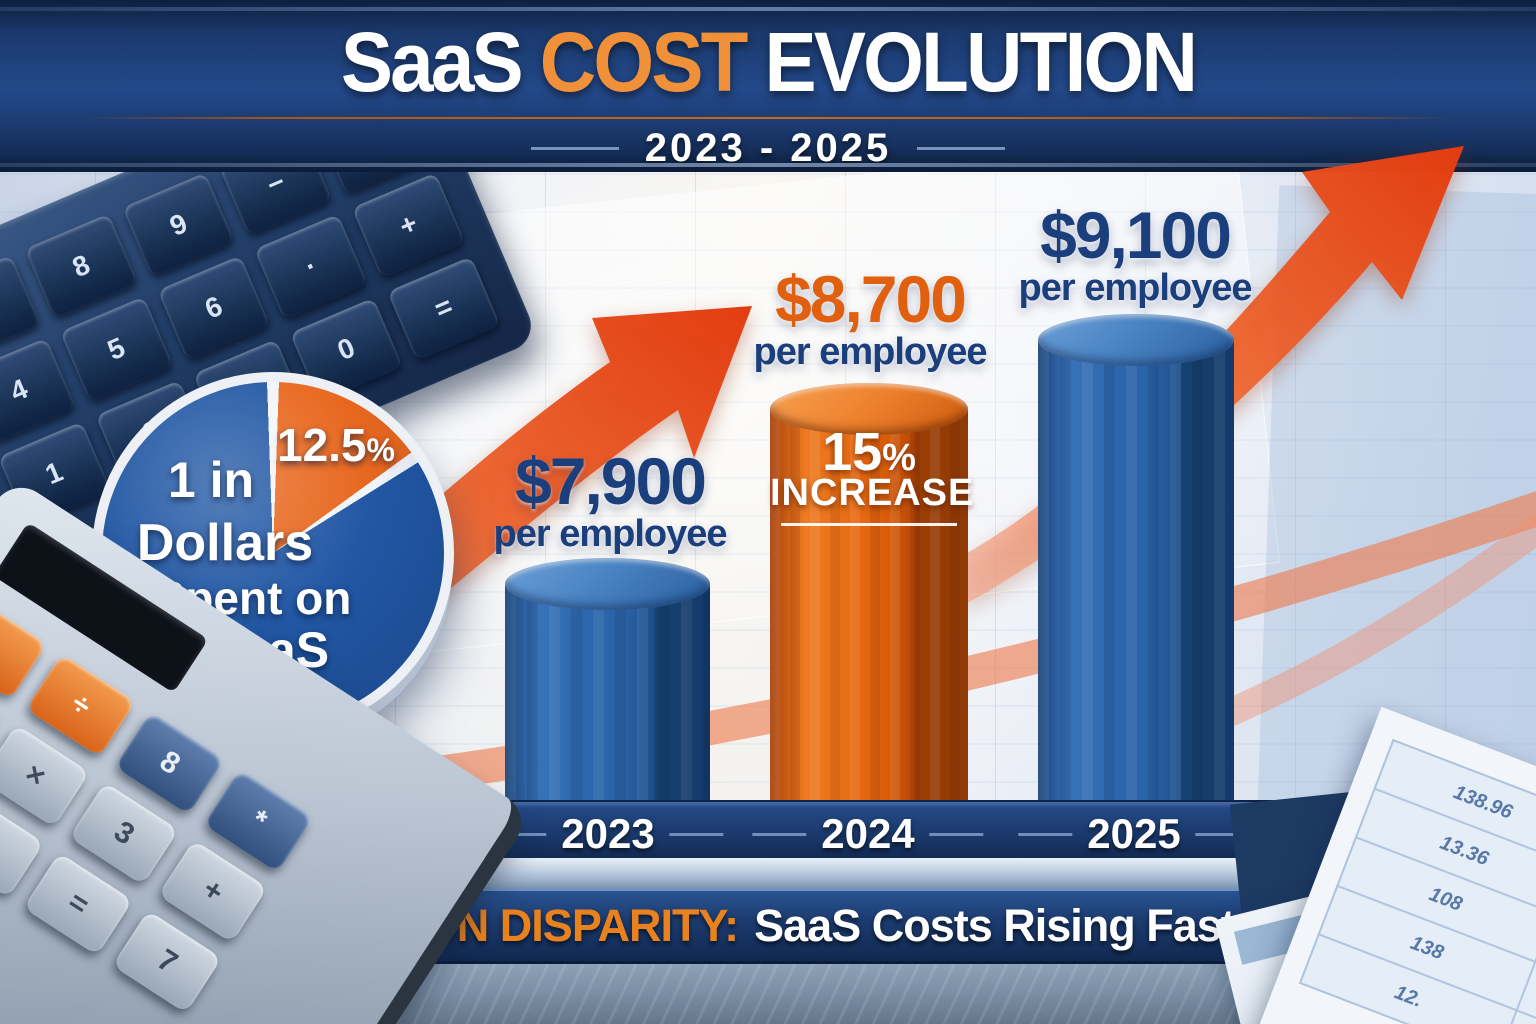 The width and height of the screenshot is (1536, 1024). Describe the element at coordinates (610, 534) in the screenshot. I see `bar-unit-2023: per employee` at that location.